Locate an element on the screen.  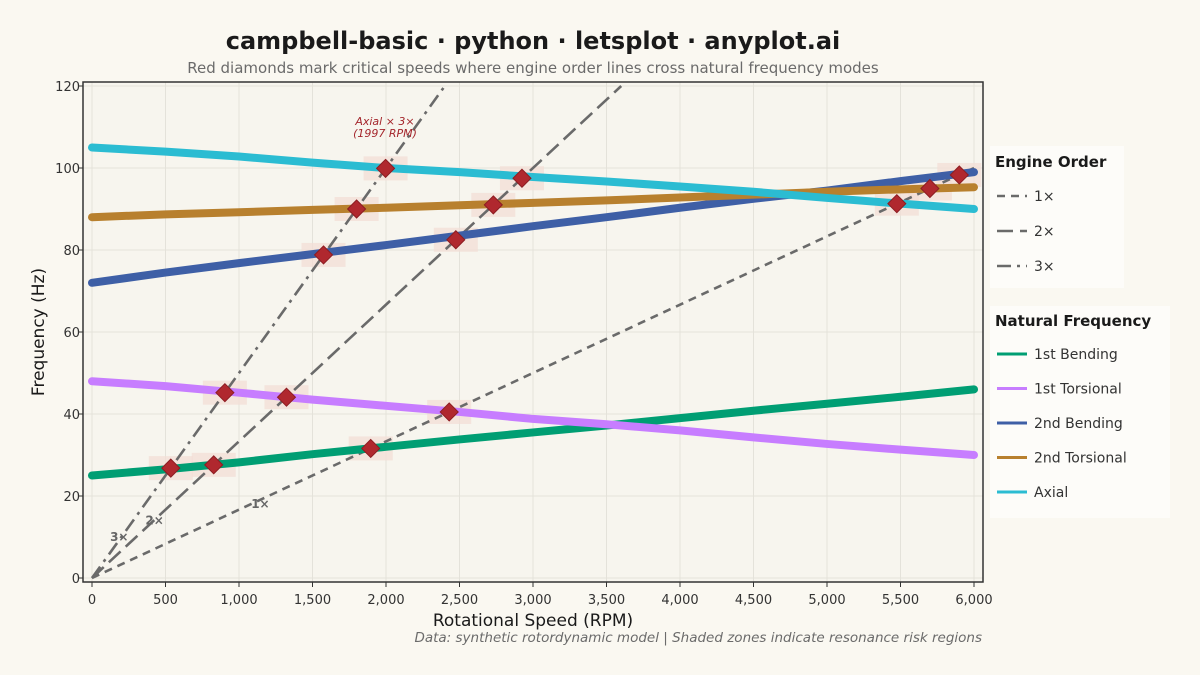
engine-order-labels: 1× 2× 3× is located at coordinates (190, 520).